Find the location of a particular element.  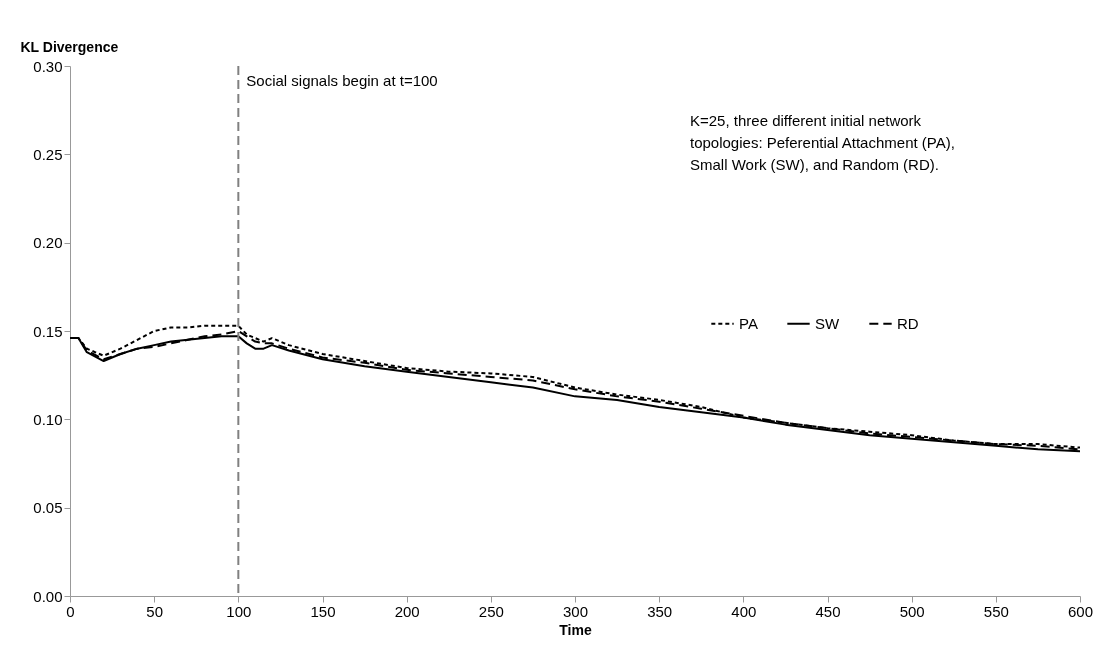

legend-label: RD is located at coordinates (908, 323).